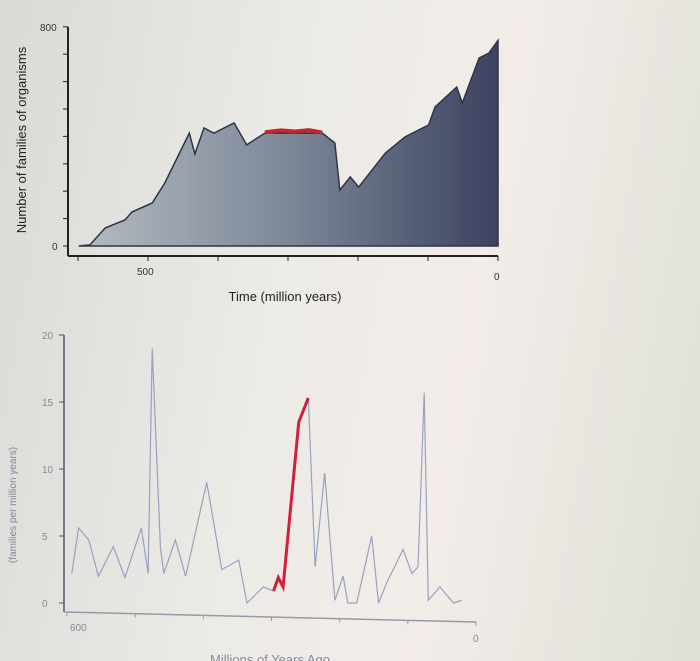  What do you see at coordinates (78, 628) in the screenshot?
I see `bottom-x-tick-label: 600` at bounding box center [78, 628].